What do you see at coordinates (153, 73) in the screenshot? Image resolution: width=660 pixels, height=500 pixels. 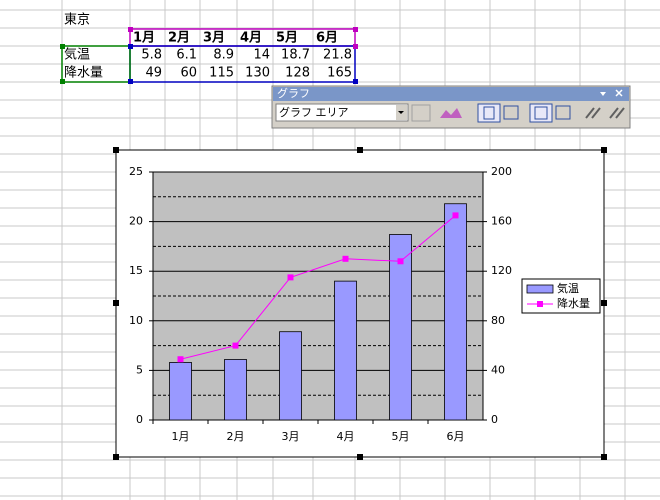 I see `value-cell: 49` at bounding box center [153, 73].